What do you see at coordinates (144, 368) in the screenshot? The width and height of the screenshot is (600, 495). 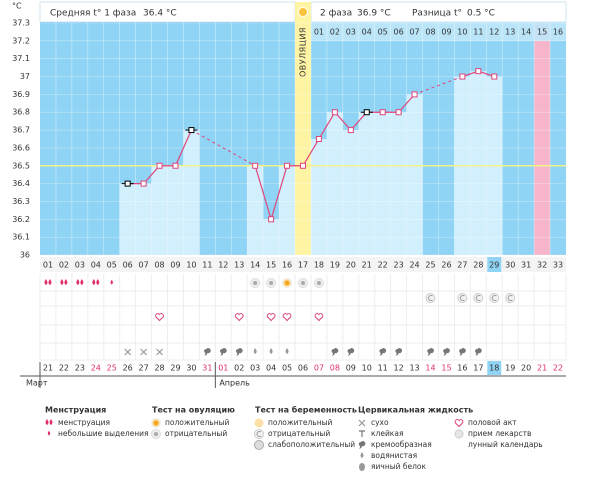 I see `date: 27` at bounding box center [144, 368].